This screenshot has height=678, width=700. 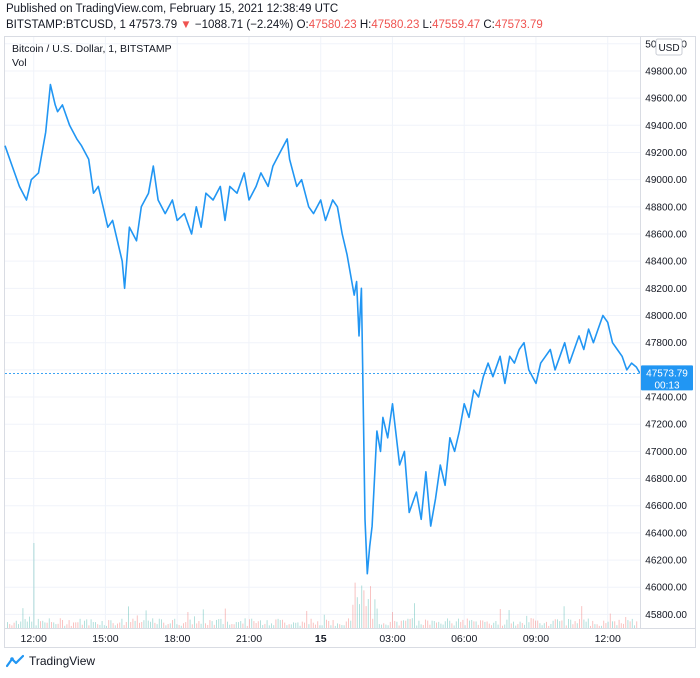 What do you see at coordinates (666, 99) in the screenshot?
I see `price-tick-label: 49600.00` at bounding box center [666, 99].